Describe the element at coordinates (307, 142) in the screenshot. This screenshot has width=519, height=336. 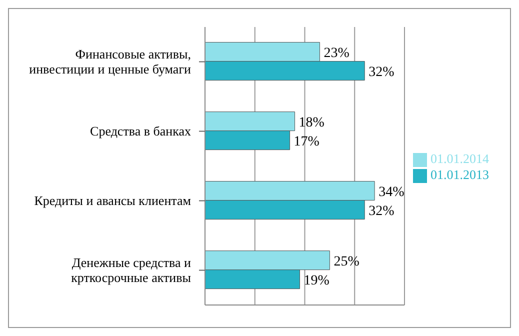
I see `data-label: 17%` at that location.